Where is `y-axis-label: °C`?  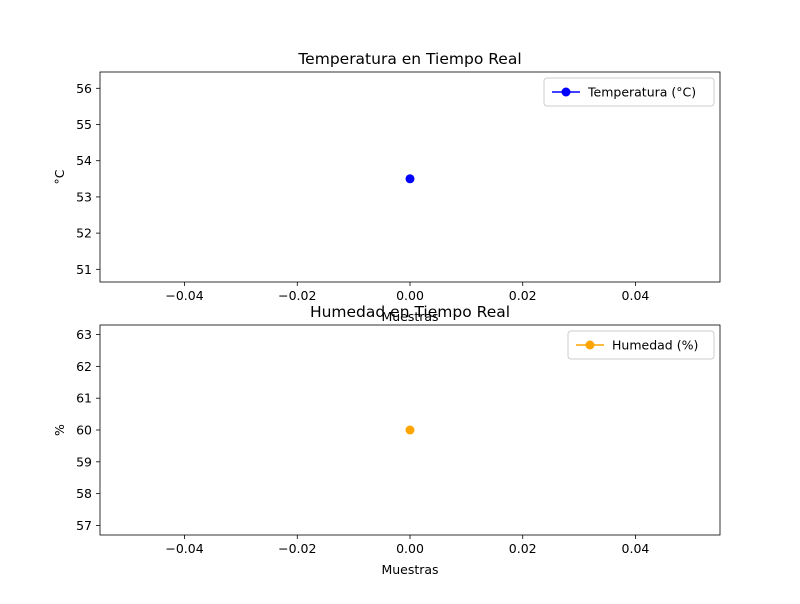 y-axis-label: °C is located at coordinates (59, 176).